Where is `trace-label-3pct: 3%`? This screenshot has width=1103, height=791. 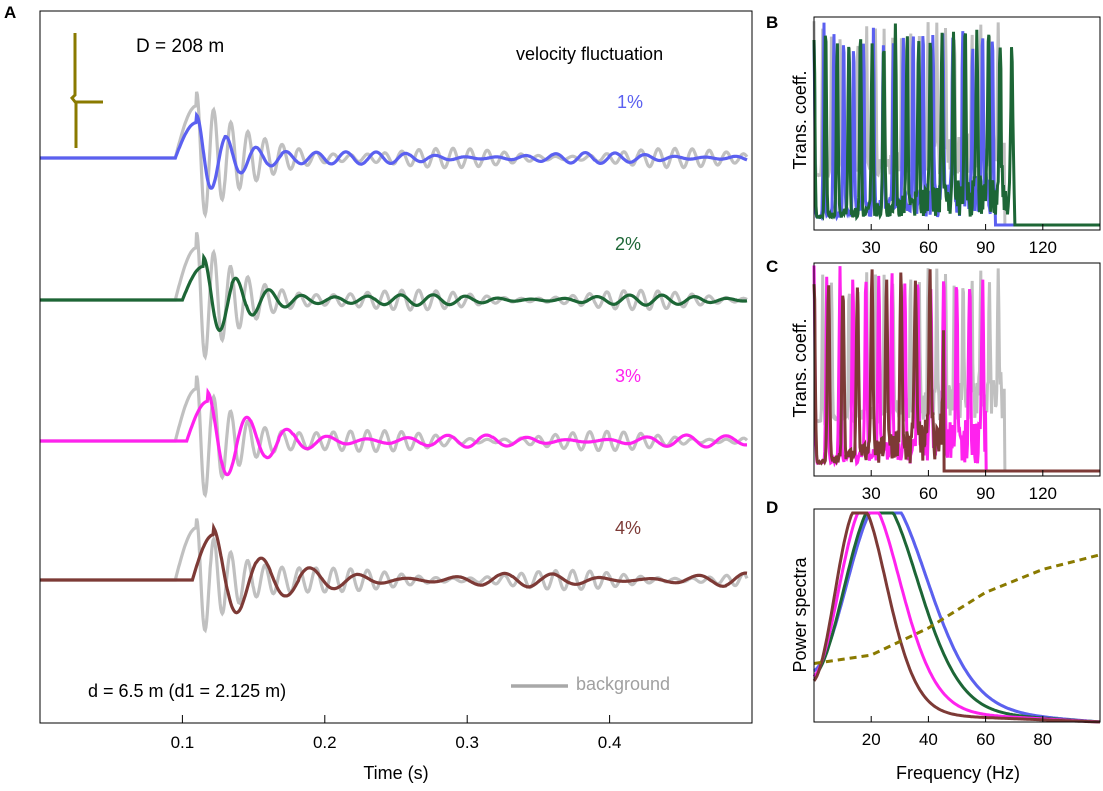
trace-label-3pct: 3% is located at coordinates (628, 376).